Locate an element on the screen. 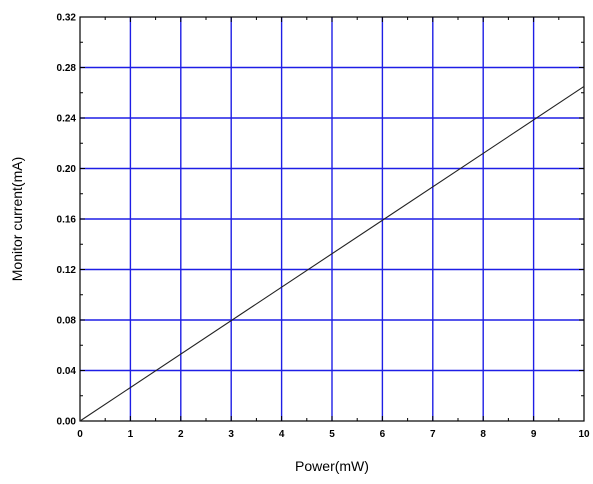 This screenshot has width=593, height=484. x-tick-label: 9 is located at coordinates (534, 434).